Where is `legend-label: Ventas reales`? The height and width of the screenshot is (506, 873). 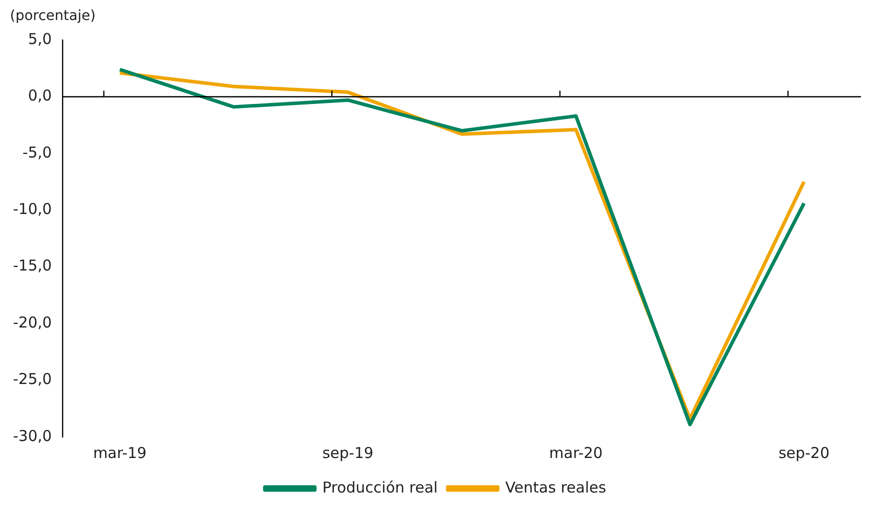
legend-label: Ventas reales is located at coordinates (555, 487).